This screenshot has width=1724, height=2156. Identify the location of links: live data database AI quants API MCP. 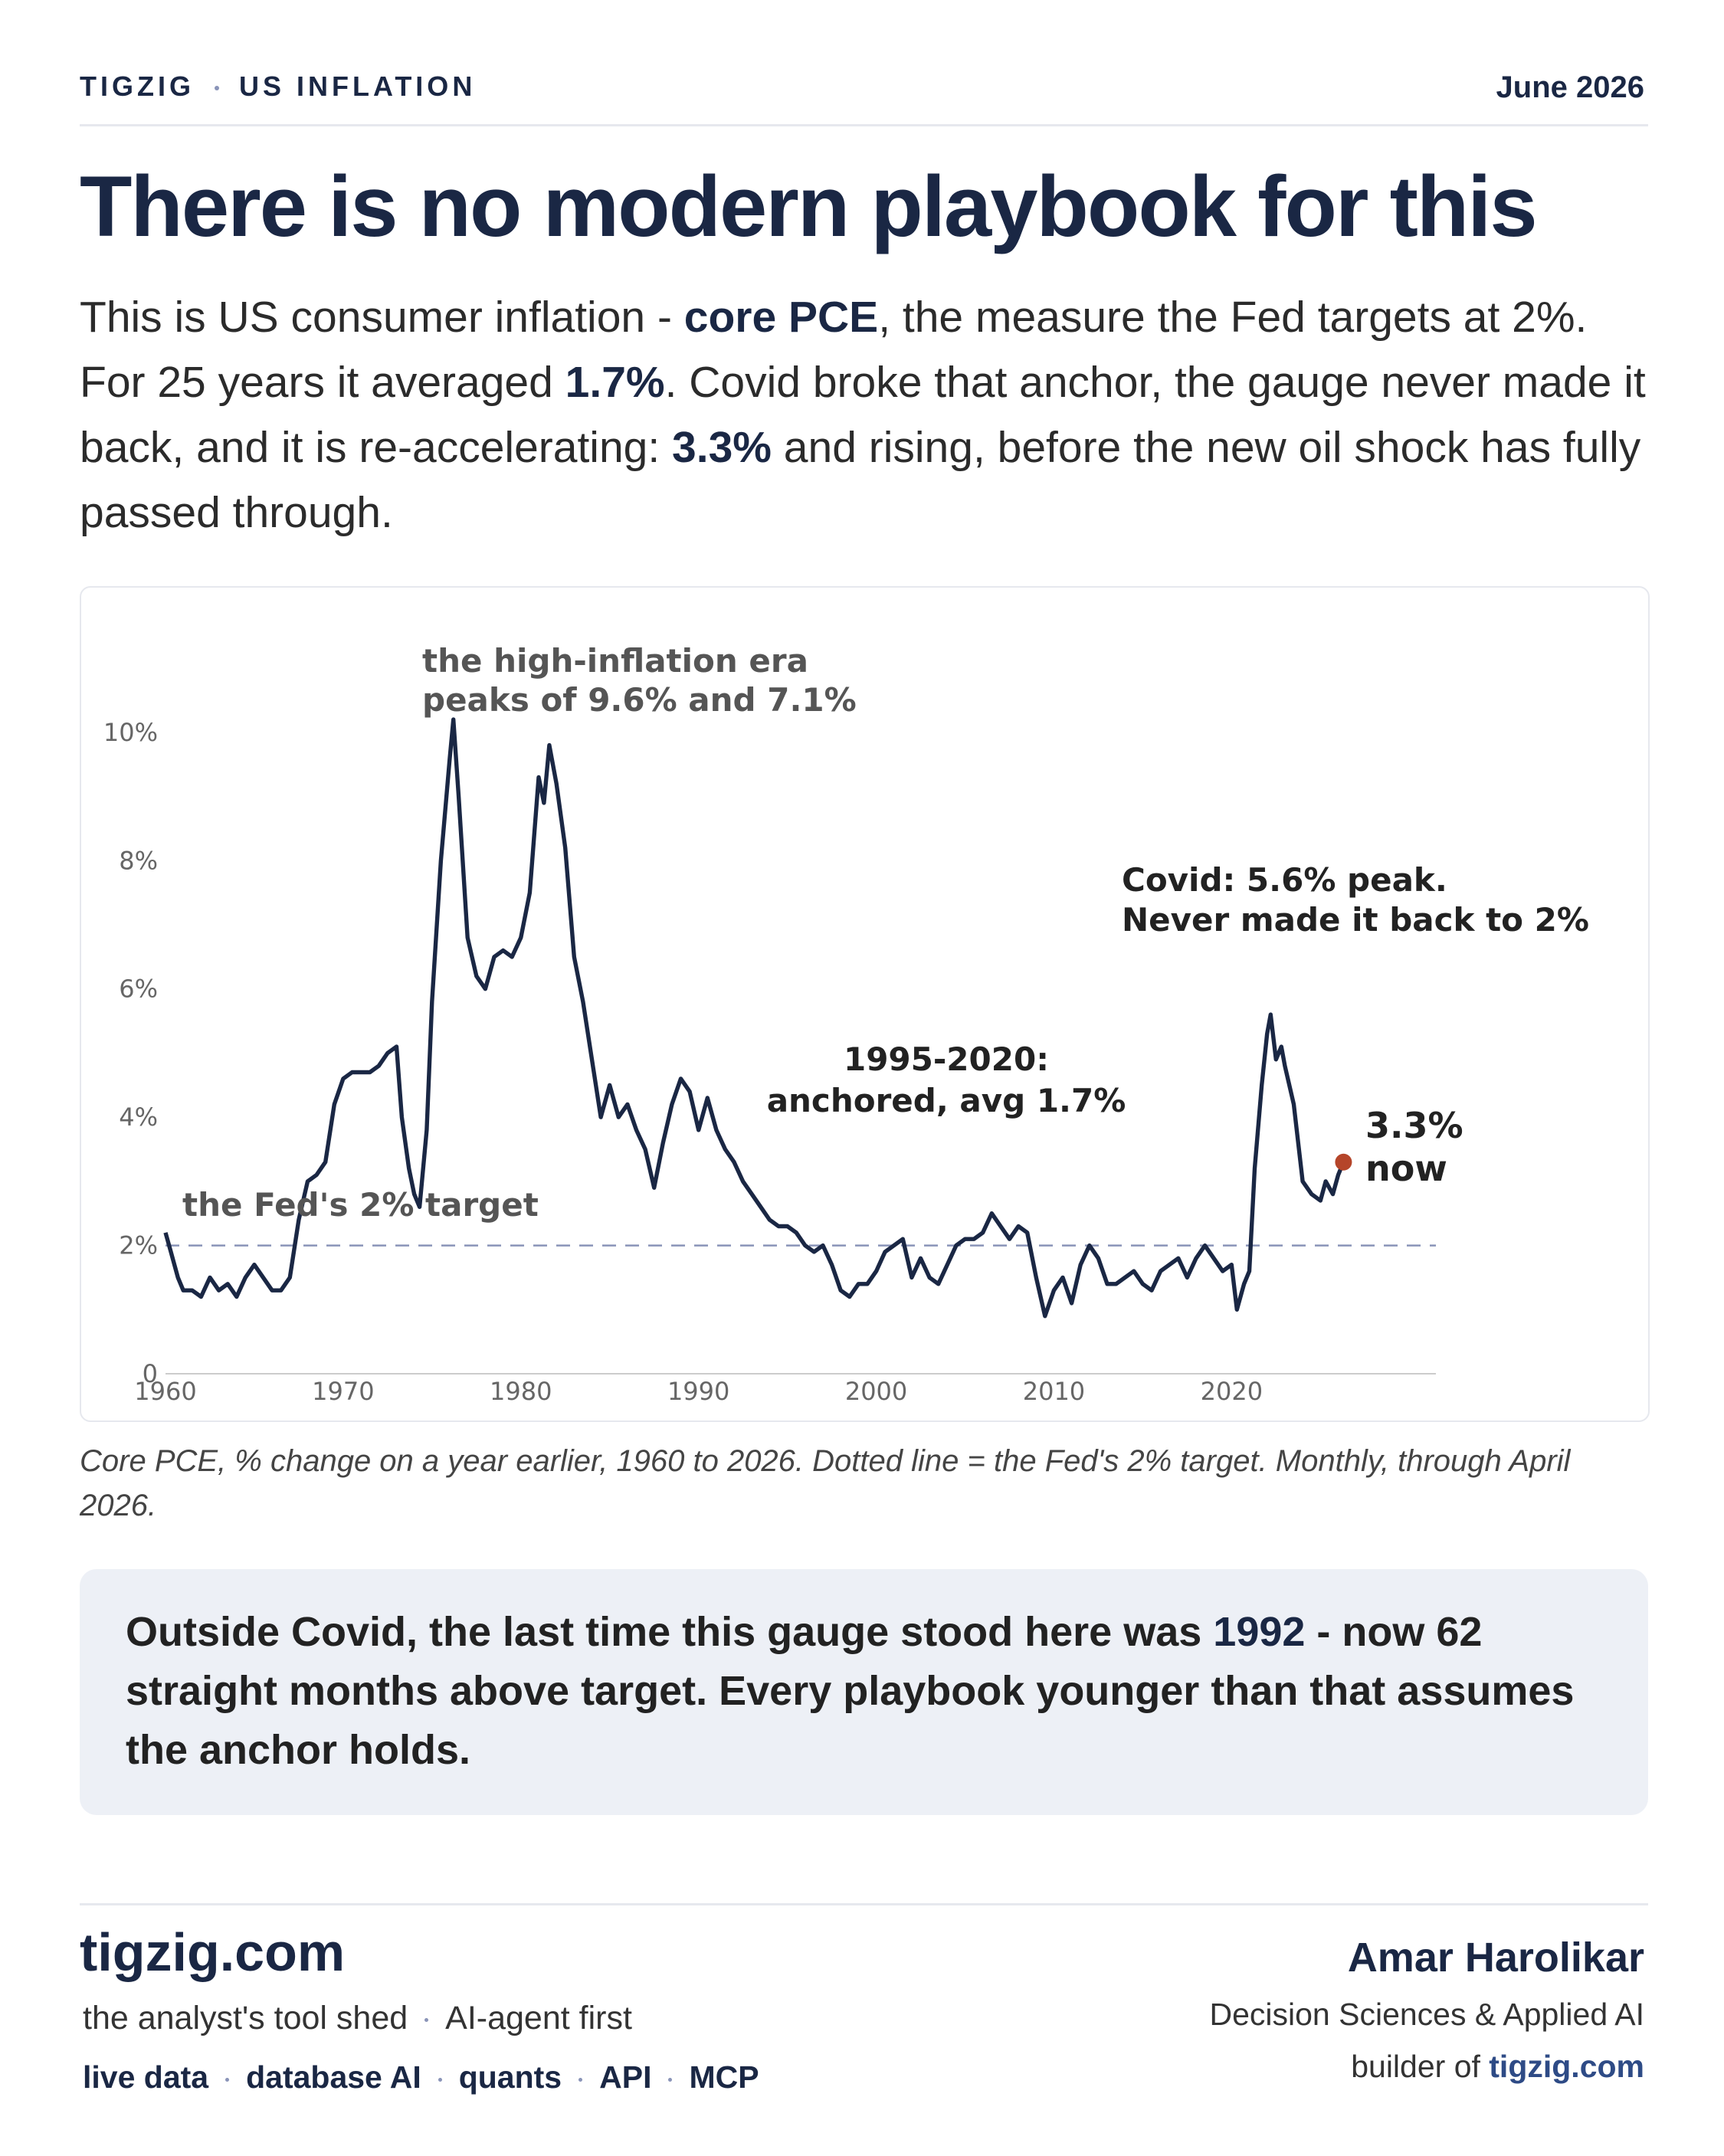
(421, 2077).